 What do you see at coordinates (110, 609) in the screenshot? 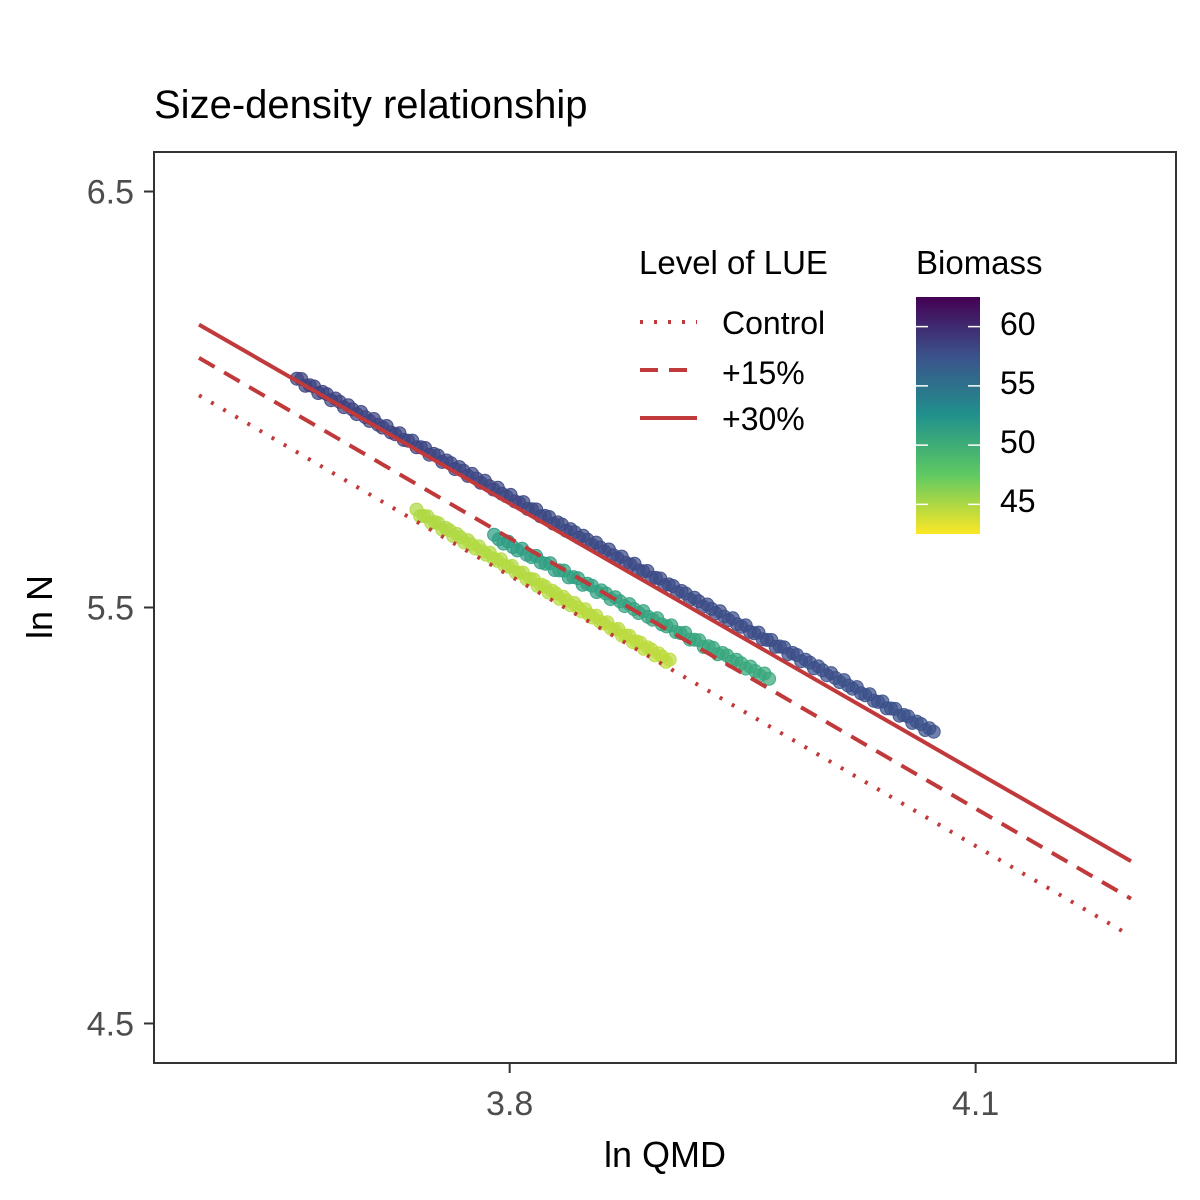
I see `y-tick-label: 5.5` at bounding box center [110, 609].